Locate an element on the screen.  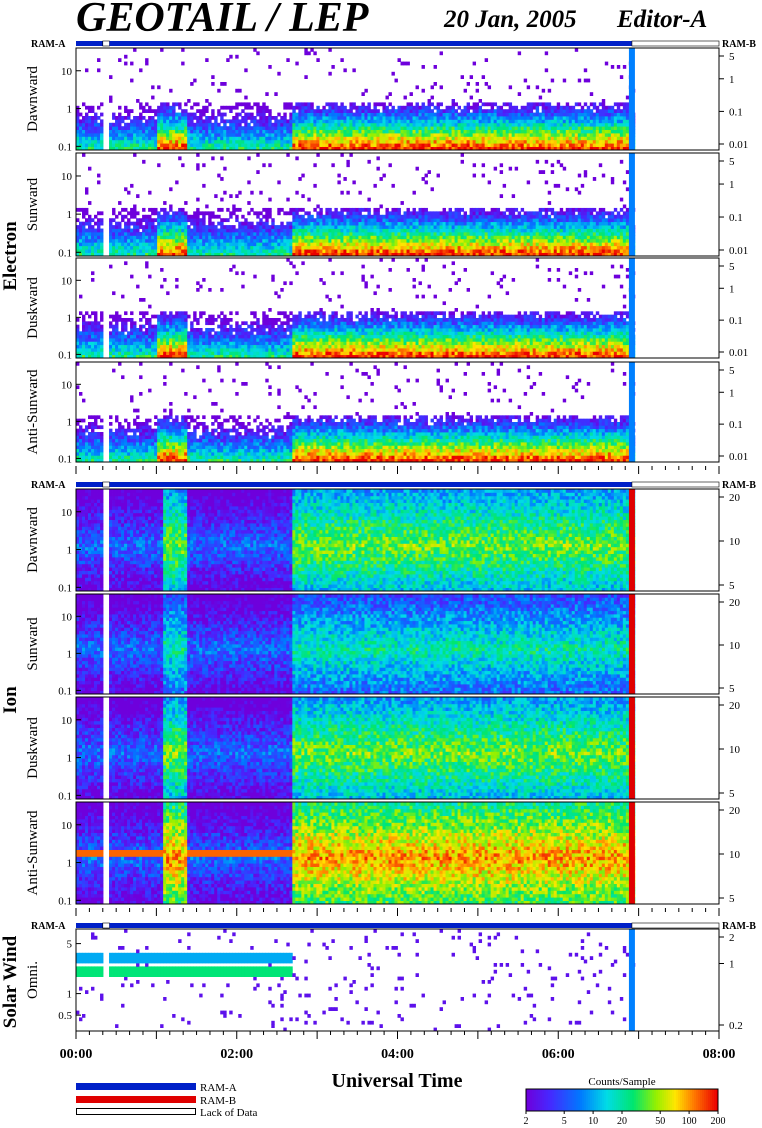
date-label: 20 Jan, 2005 is located at coordinates (510, 19).